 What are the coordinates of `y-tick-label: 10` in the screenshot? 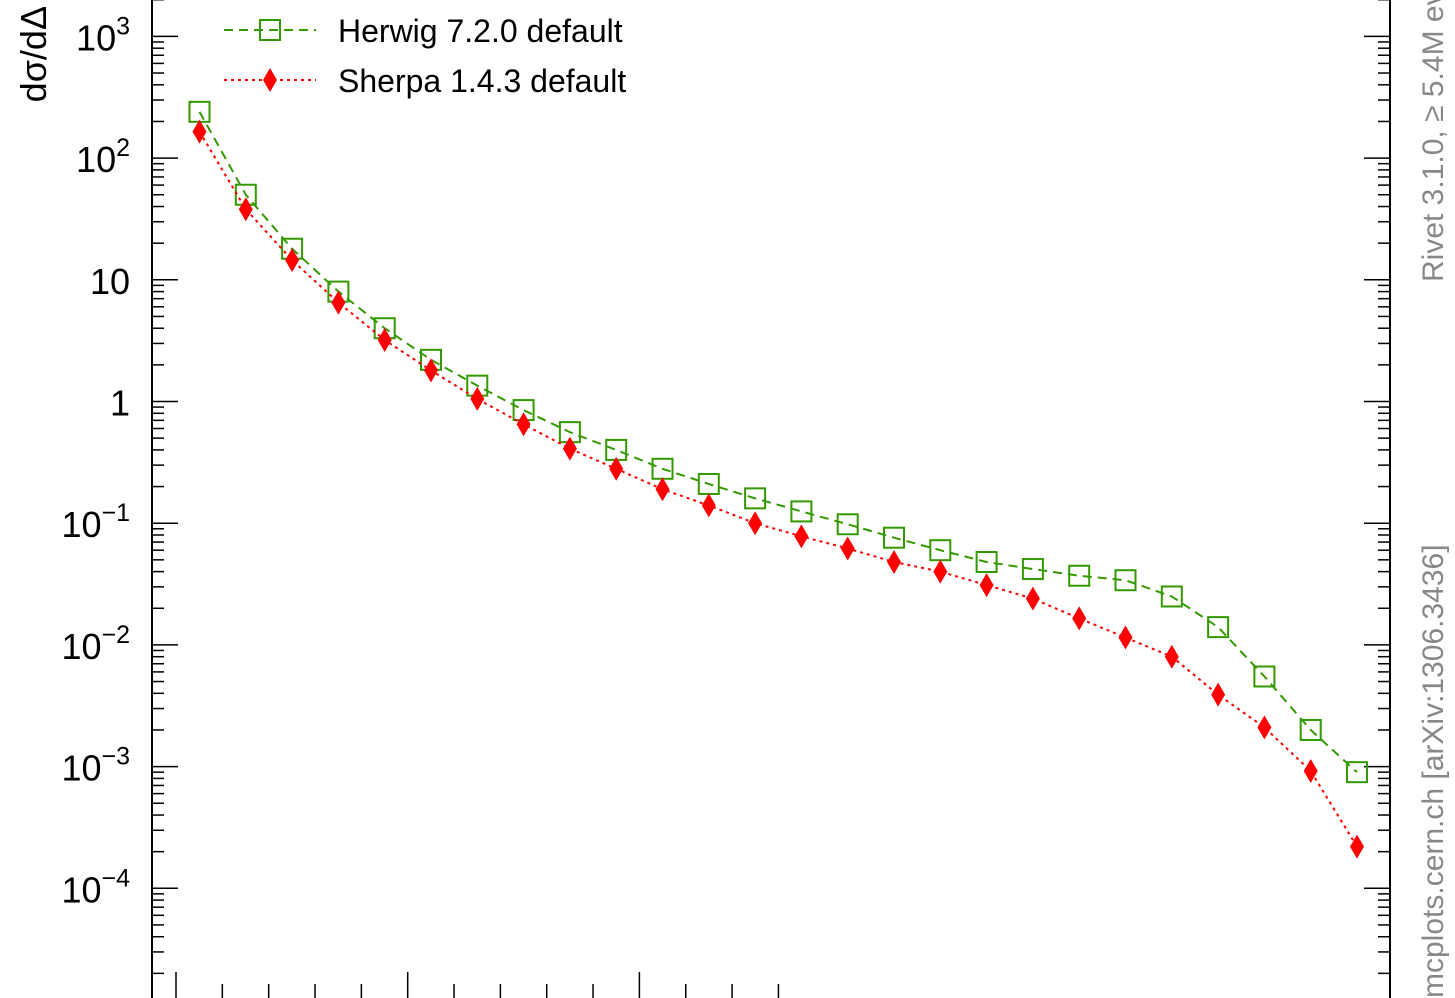 It's located at (110, 281).